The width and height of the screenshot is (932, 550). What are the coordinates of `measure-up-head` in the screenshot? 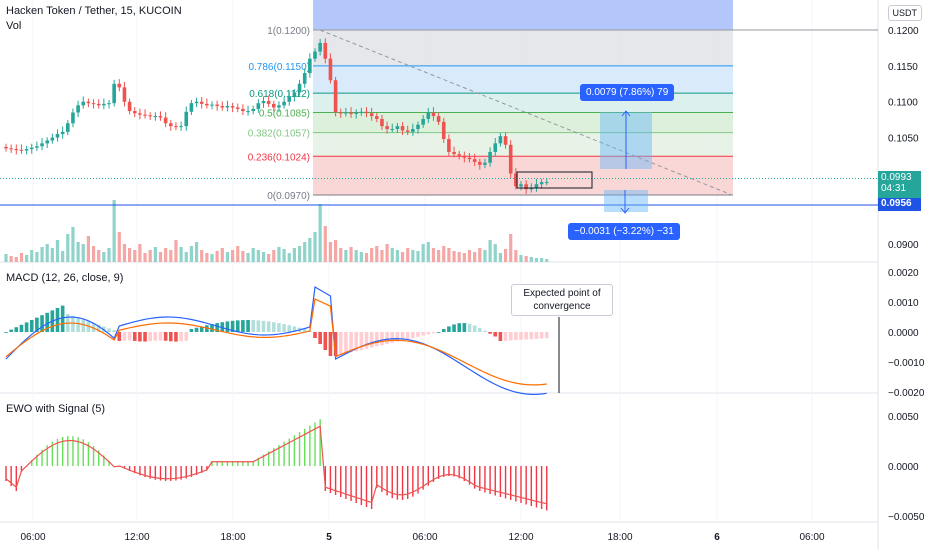 It's located at (626, 113).